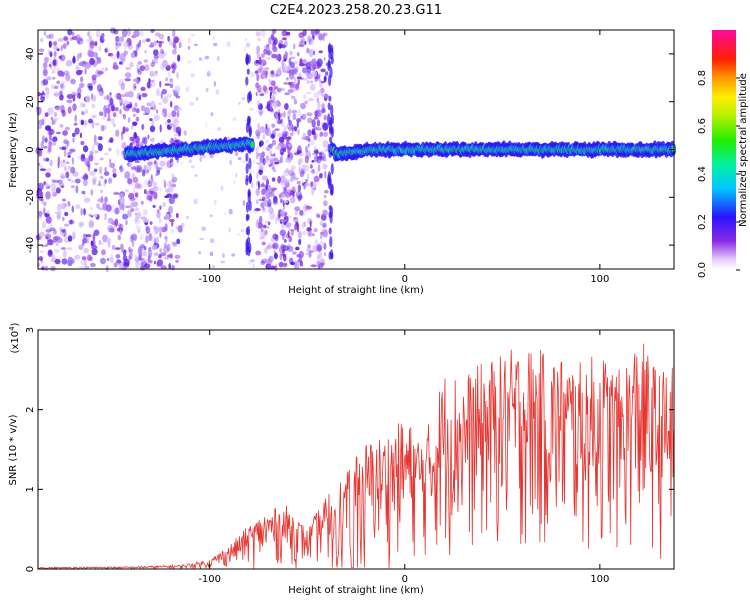  I want to click on colorbar-tick-label: 0.4, so click(702, 174).